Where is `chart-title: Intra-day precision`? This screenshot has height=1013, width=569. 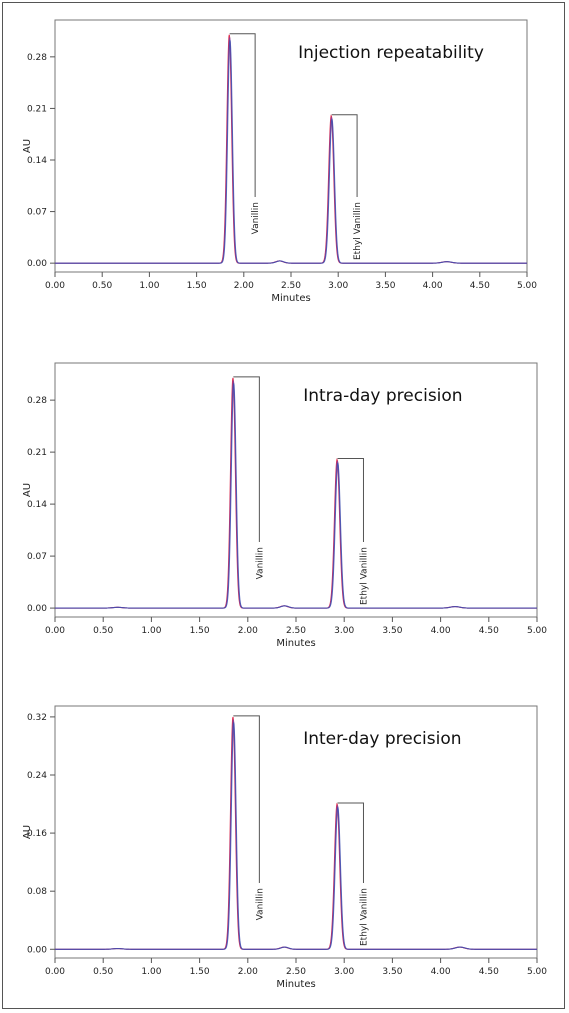
chart-title: Intra-day precision is located at coordinates (382, 396).